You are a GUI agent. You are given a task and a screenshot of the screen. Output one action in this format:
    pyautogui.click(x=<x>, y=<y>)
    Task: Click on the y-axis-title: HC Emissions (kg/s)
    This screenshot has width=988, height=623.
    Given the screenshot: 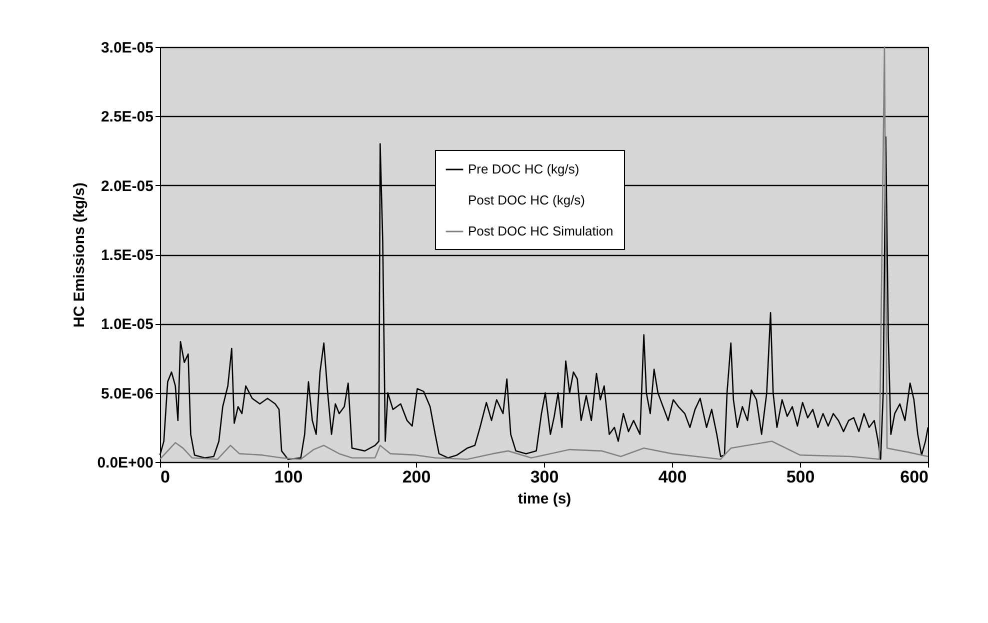 What is the action you would take?
    pyautogui.click(x=79, y=255)
    